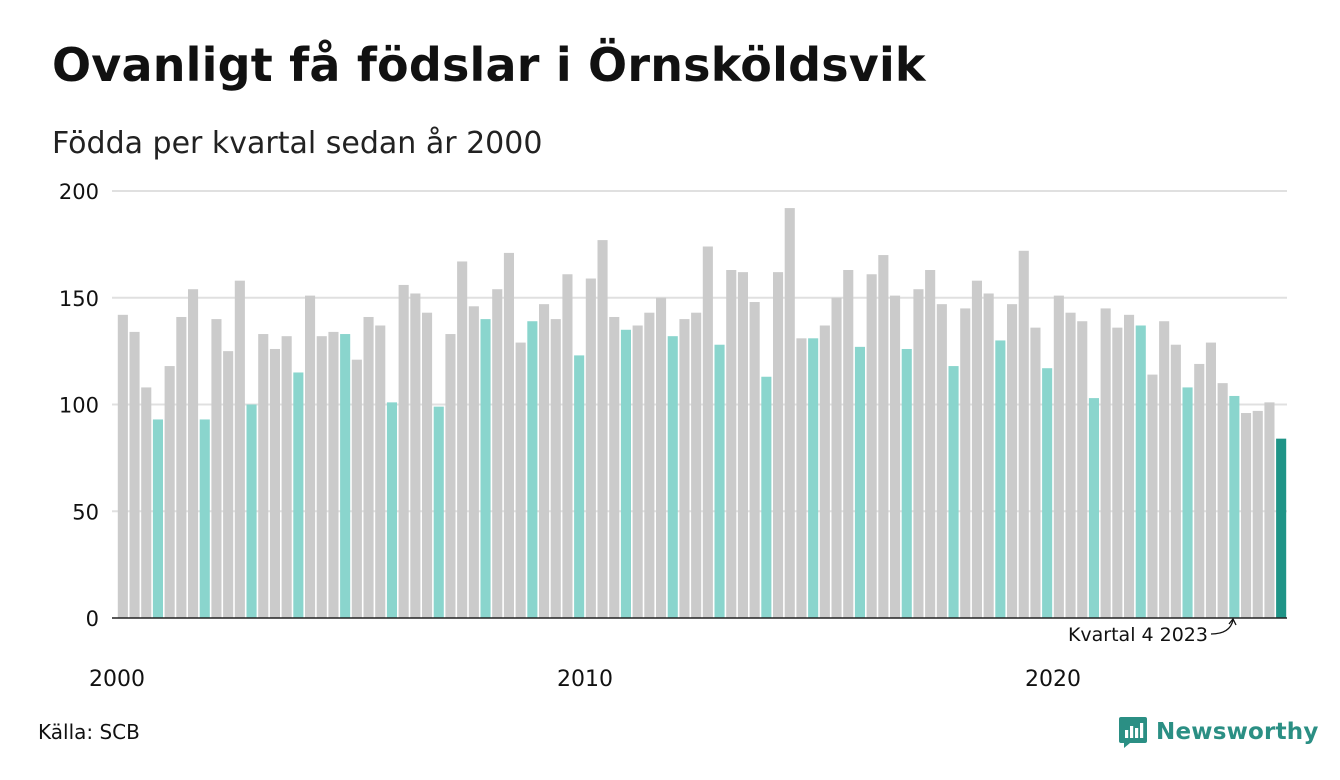 This screenshot has width=1340, height=780. Describe the element at coordinates (485, 468) in the screenshot. I see `bar-2007-q4` at that location.